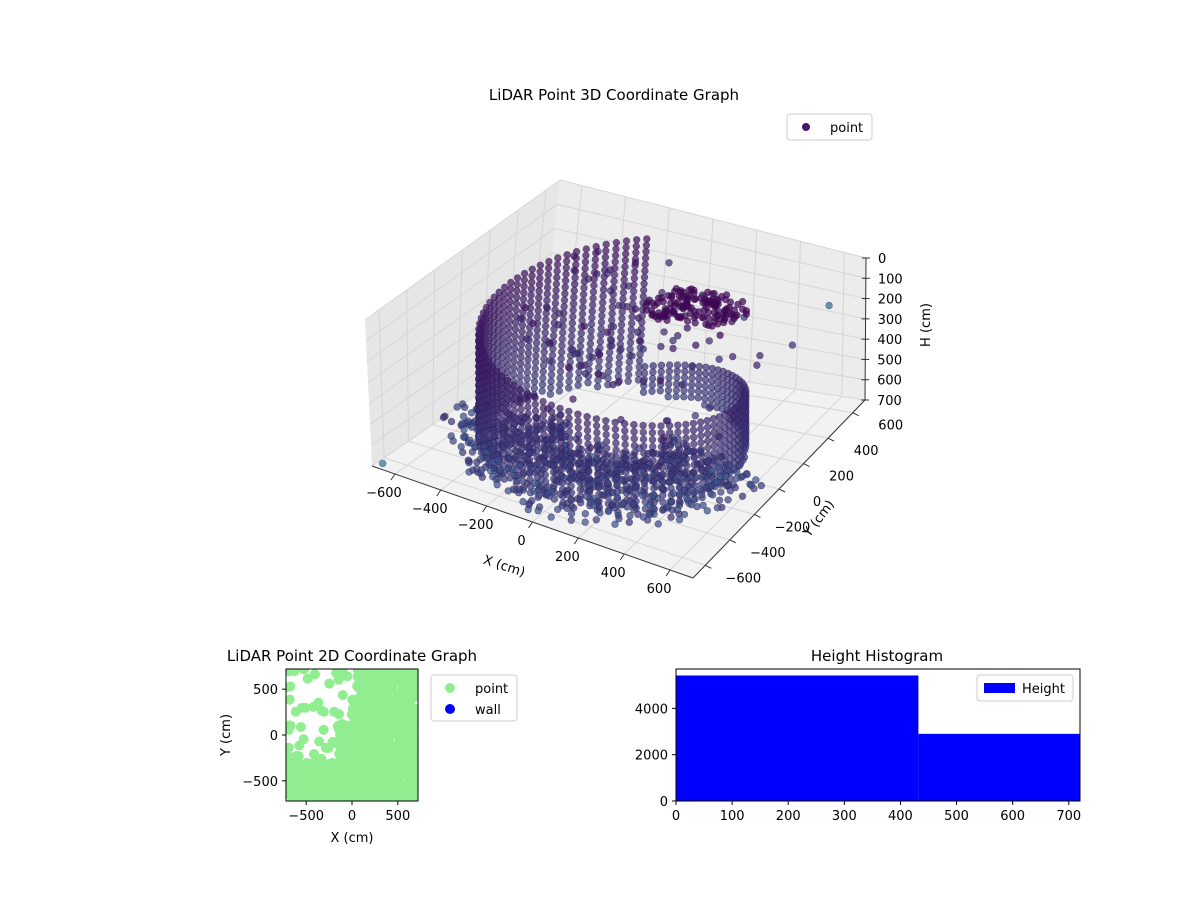  What do you see at coordinates (788, 816) in the screenshot?
I see `histogram-x-tick-label: 200` at bounding box center [788, 816].